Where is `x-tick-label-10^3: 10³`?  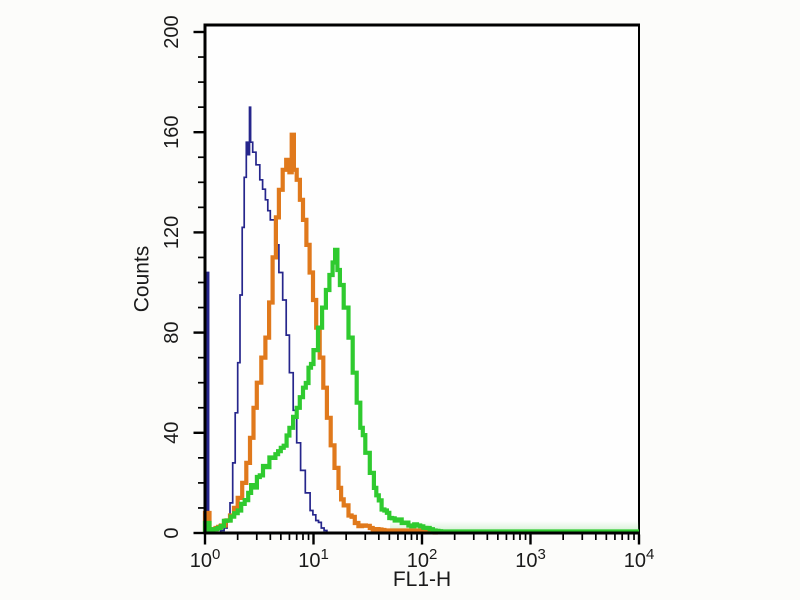
x-tick-label-10^3: 10³ is located at coordinates (530, 559).